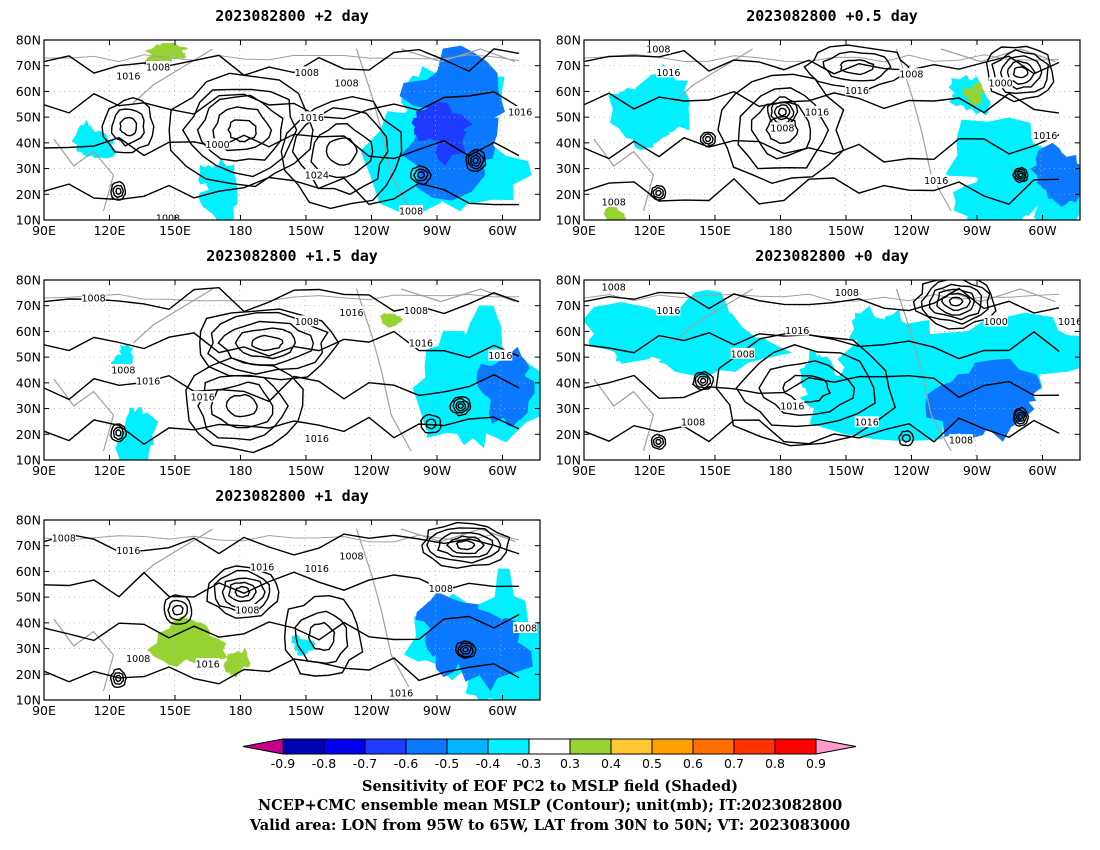 The width and height of the screenshot is (1100, 850). Describe the element at coordinates (292, 496) in the screenshot. I see `panel-title: 2023082800 +1 day` at that location.